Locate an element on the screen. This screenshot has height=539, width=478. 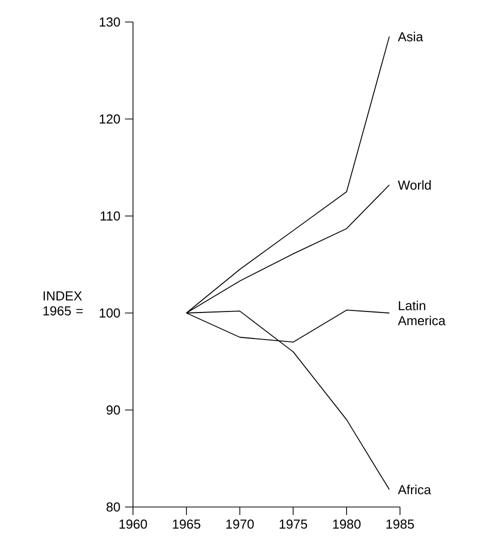
series-label: Asia is located at coordinates (411, 37).